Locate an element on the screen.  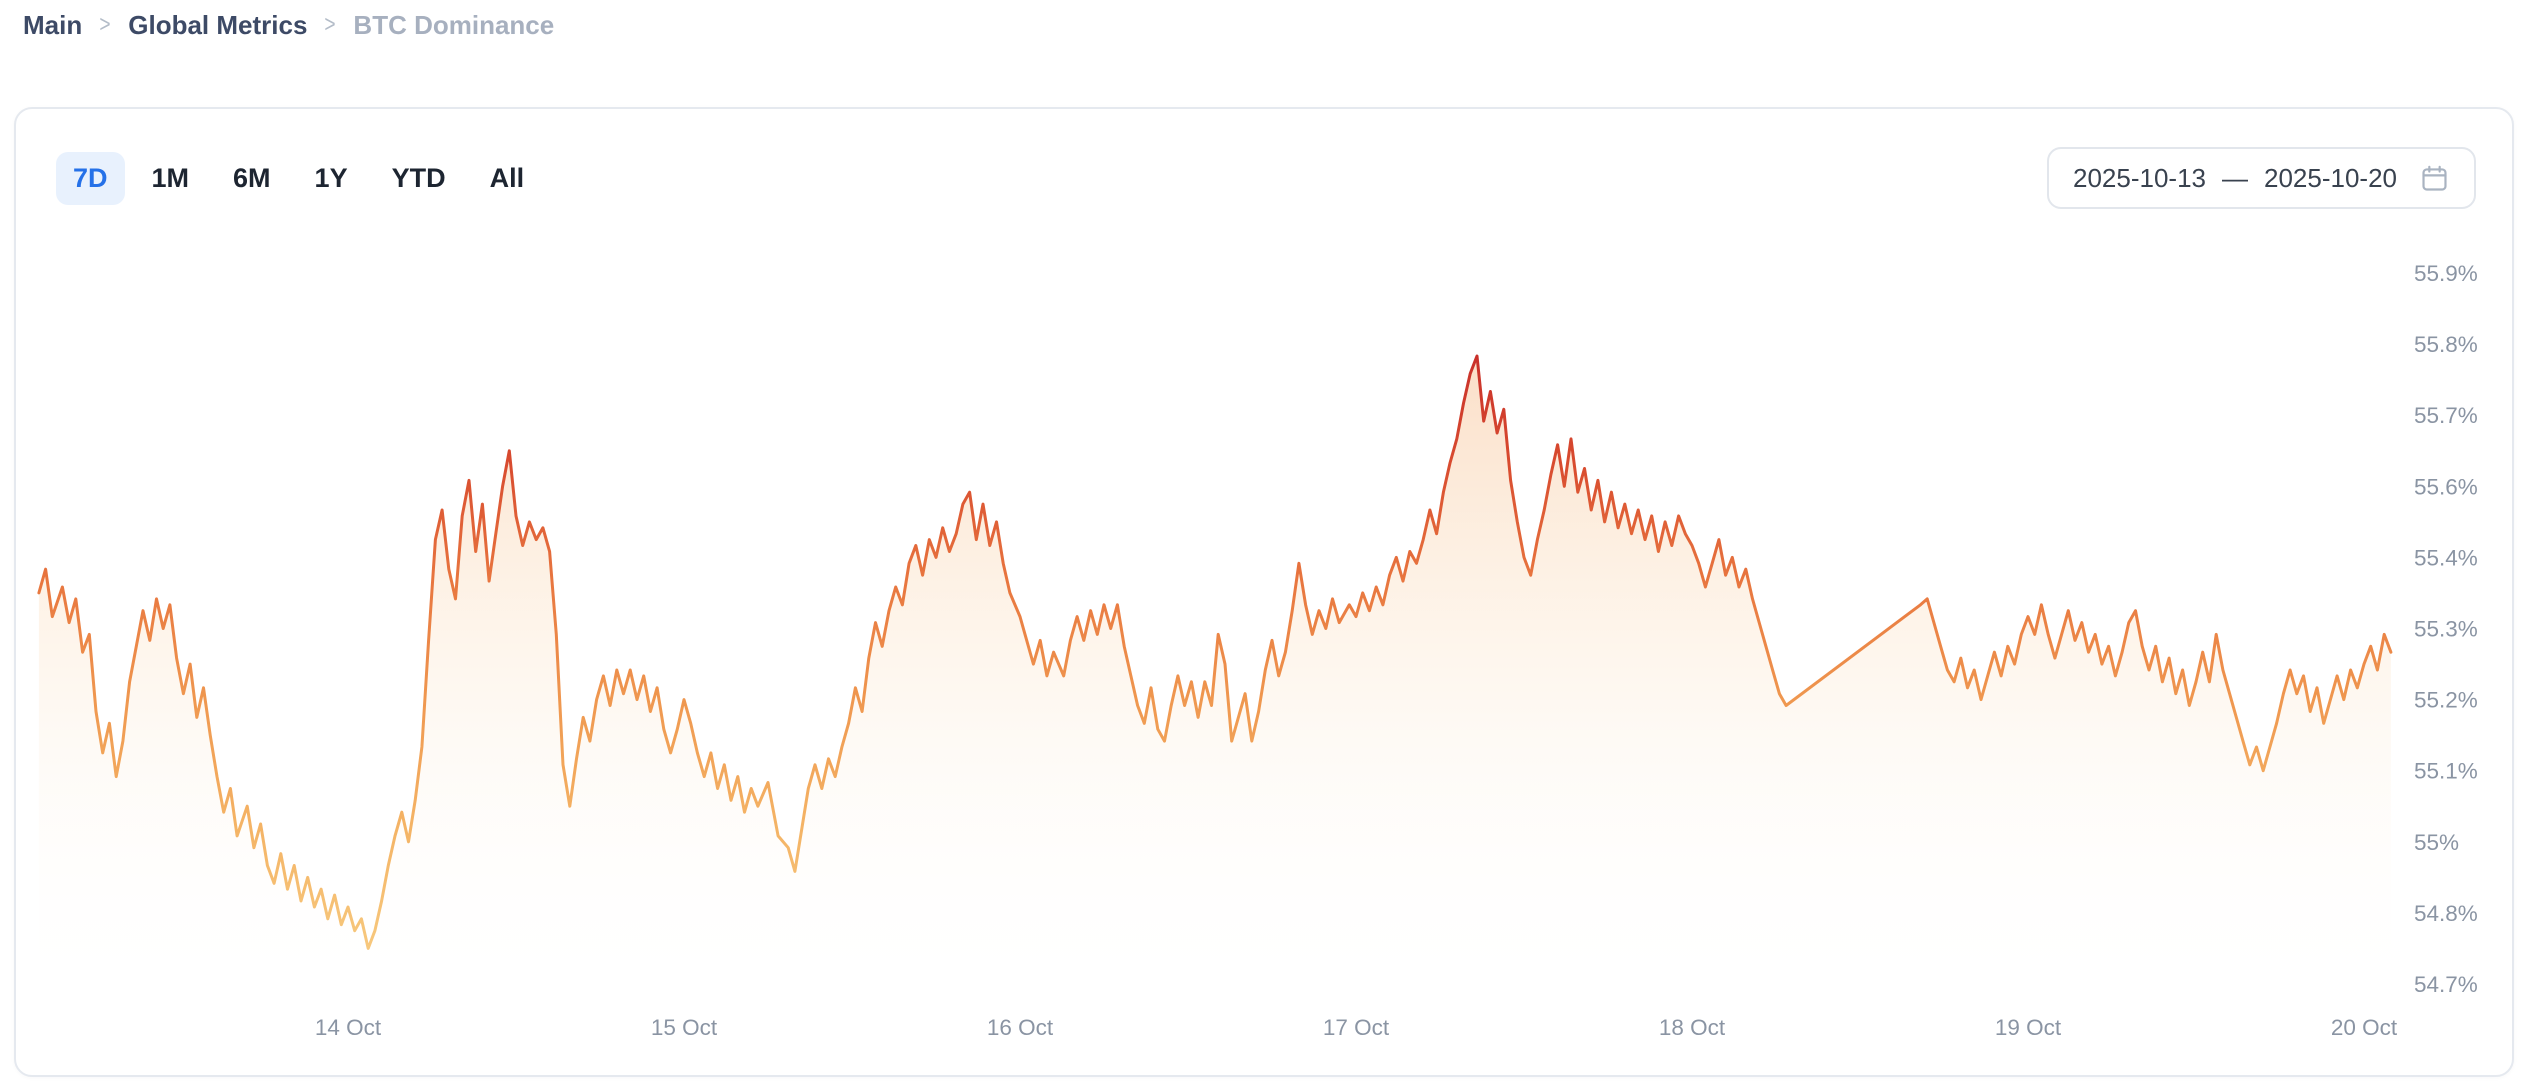
x-tick-label: 14 Oct is located at coordinates (348, 1027).